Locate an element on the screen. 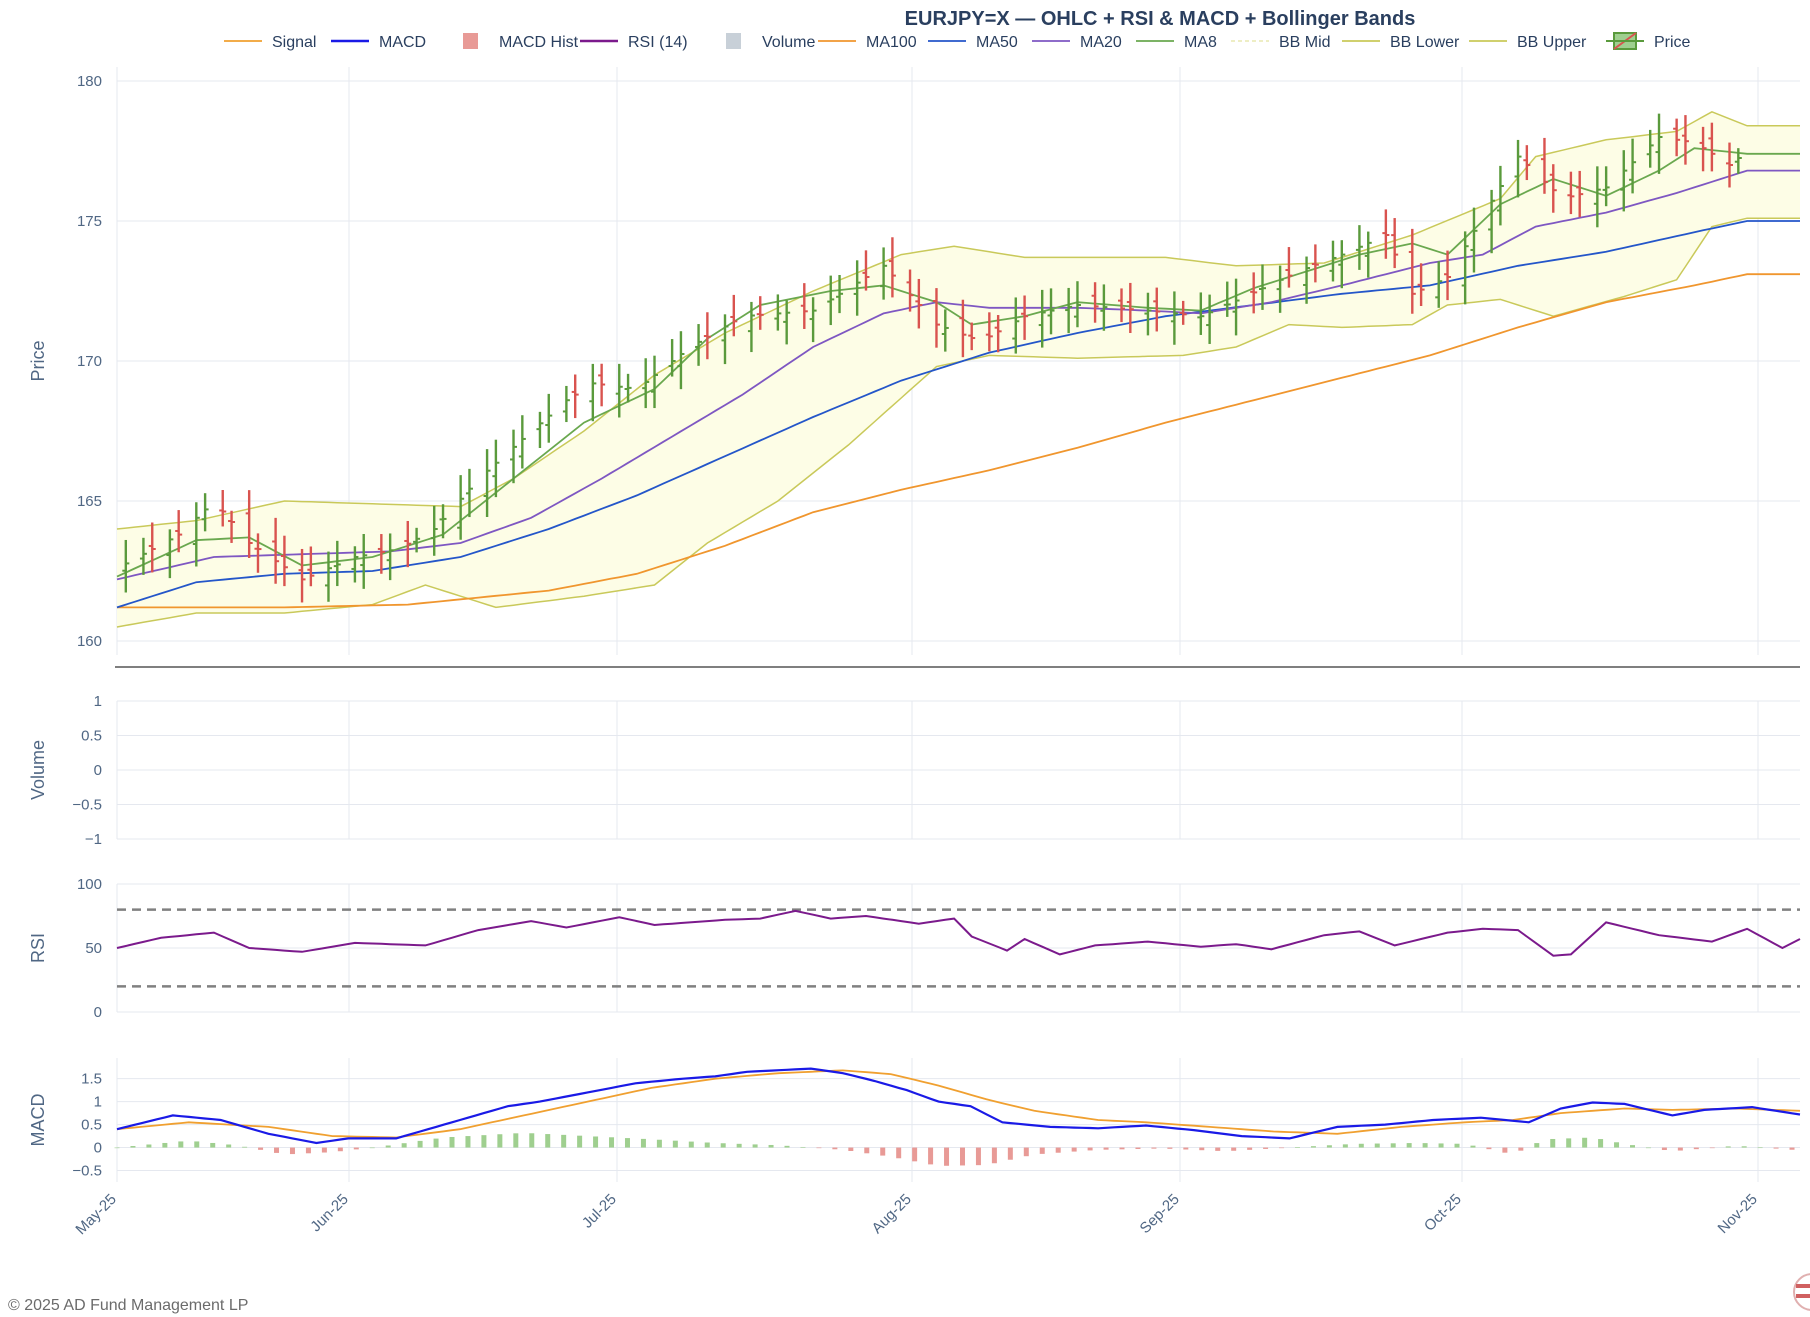  rsi-line is located at coordinates (958, 933).